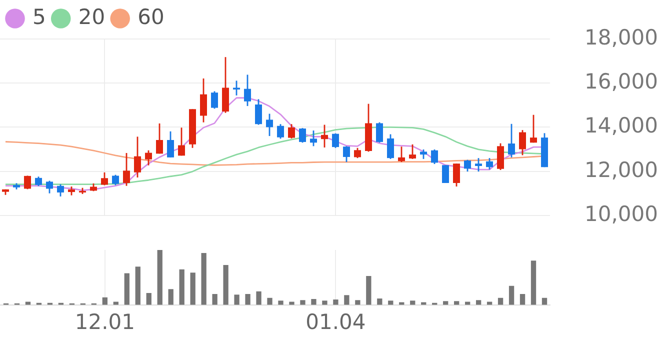 Image resolution: width=658 pixels, height=342 pixels. I want to click on legend-label: 5, so click(39, 16).